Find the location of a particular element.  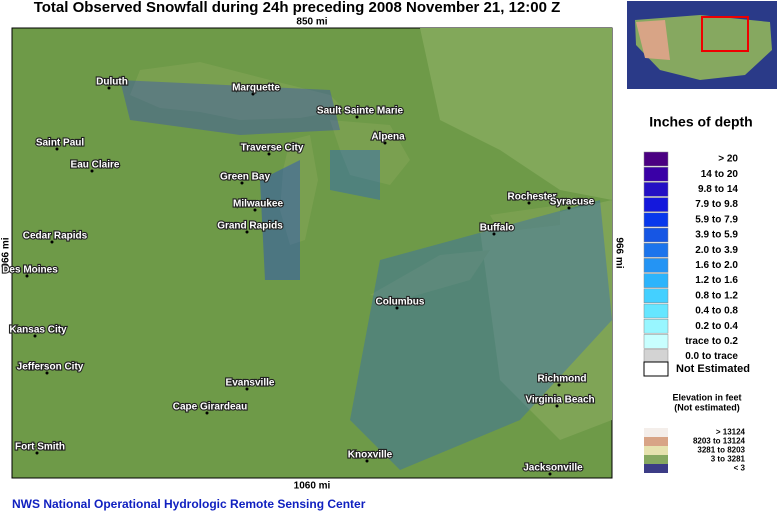

city-label: Sault Sainte Marie is located at coordinates (360, 111).